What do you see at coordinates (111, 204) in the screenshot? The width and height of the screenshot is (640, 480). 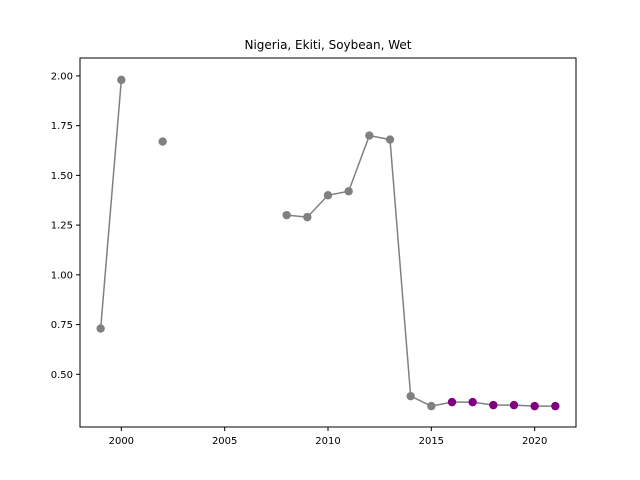 I see `series-line-segment` at bounding box center [111, 204].